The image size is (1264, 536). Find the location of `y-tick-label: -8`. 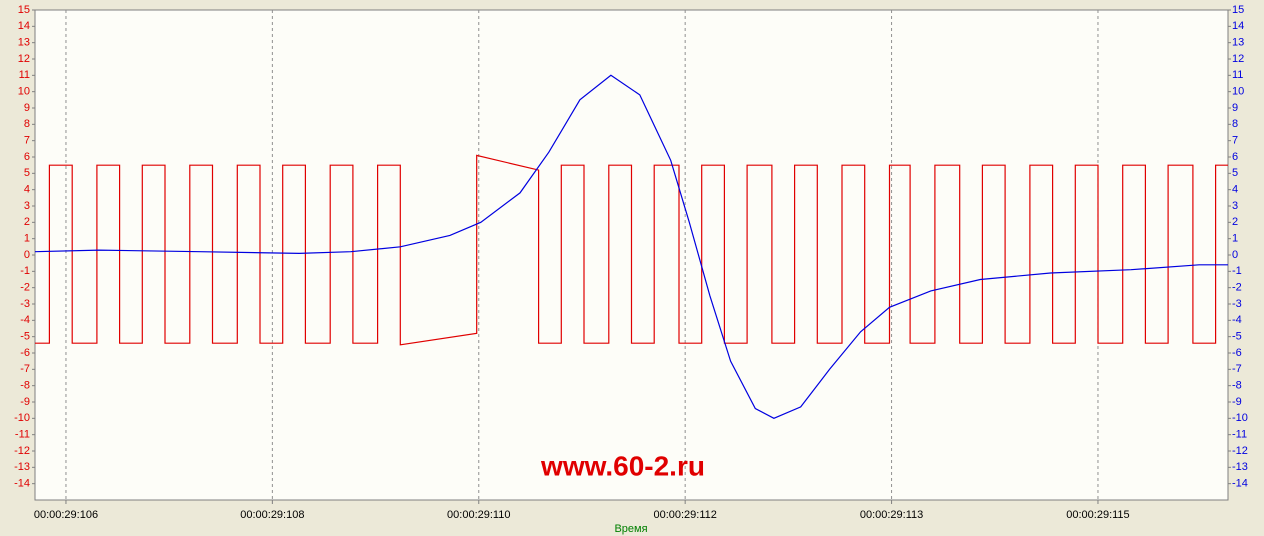

y-tick-label: -8 is located at coordinates (25, 386).